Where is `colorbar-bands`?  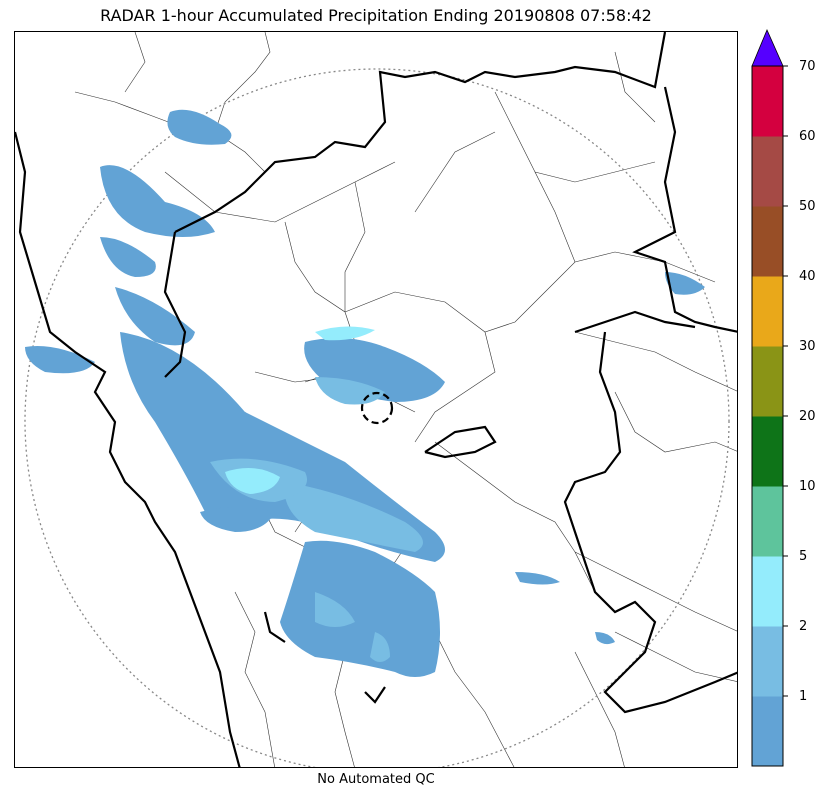
colorbar-bands is located at coordinates (767, 416).